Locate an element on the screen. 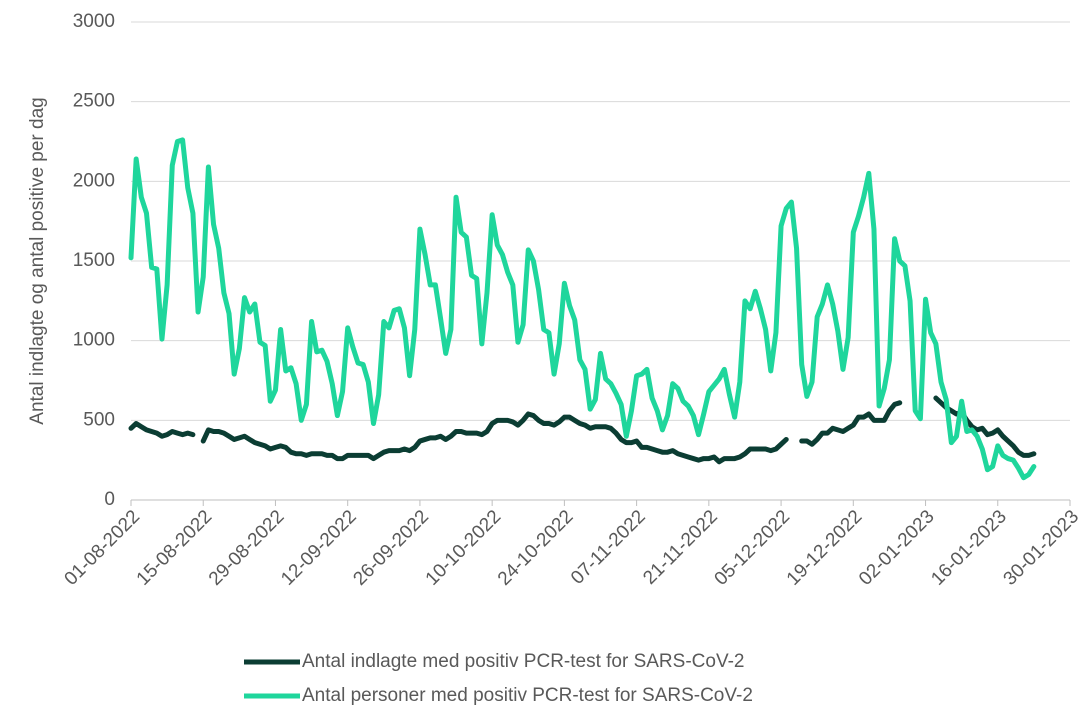  x-tick-label: 10-10-2022 is located at coordinates (464, 548).